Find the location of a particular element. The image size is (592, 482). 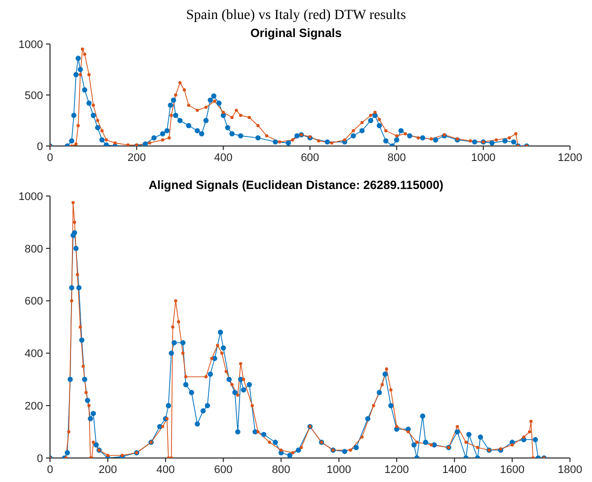

y-tick-label: 200 is located at coordinates (33, 406).